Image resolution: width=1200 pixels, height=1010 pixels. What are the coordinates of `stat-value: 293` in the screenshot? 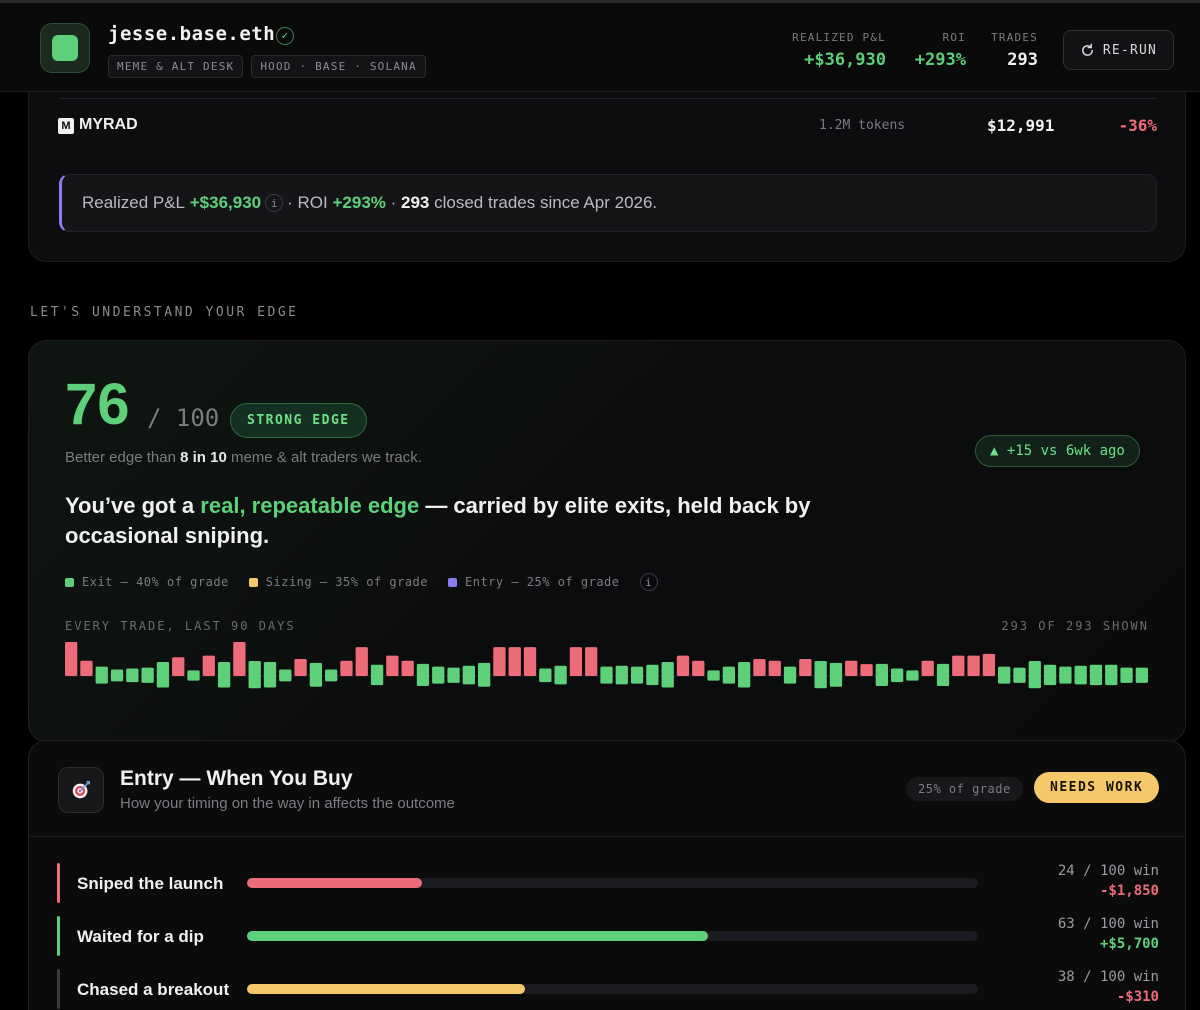 It's located at (1022, 60).